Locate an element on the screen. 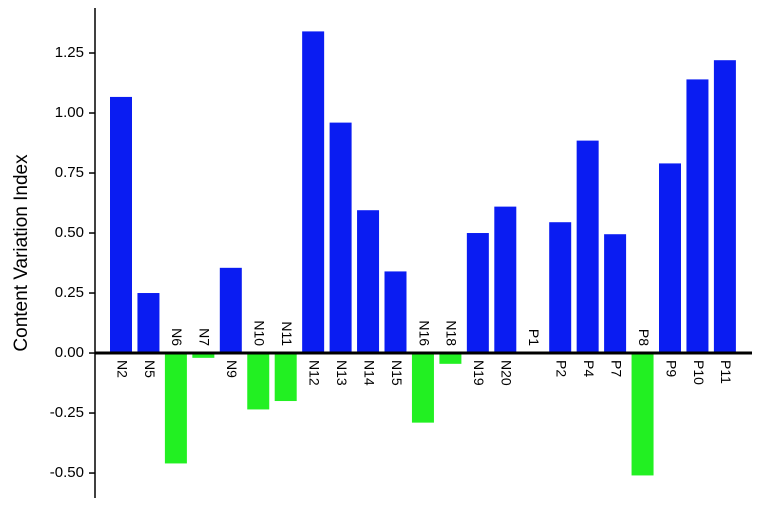 The width and height of the screenshot is (759, 505). category-label: N15 is located at coordinates (397, 373).